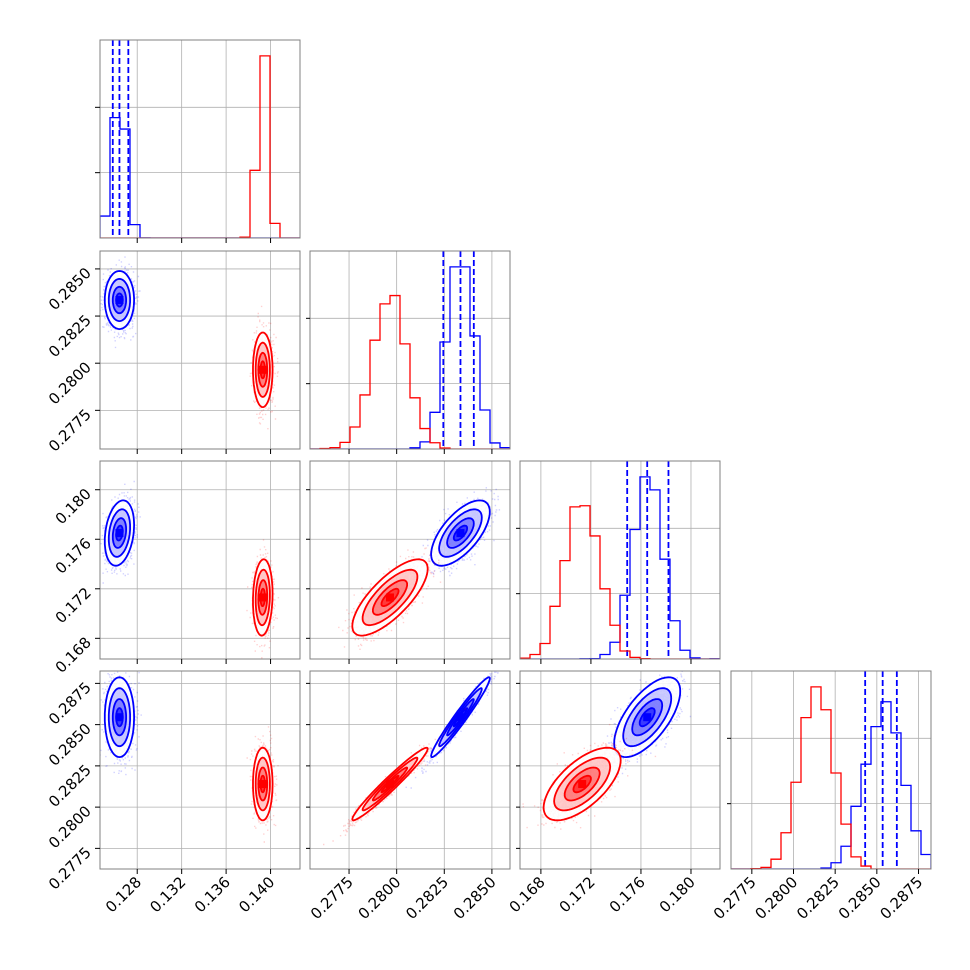 This screenshot has width=970, height=970. Describe the element at coordinates (677, 894) in the screenshot. I see `x-tick-label: 0.180` at that location.